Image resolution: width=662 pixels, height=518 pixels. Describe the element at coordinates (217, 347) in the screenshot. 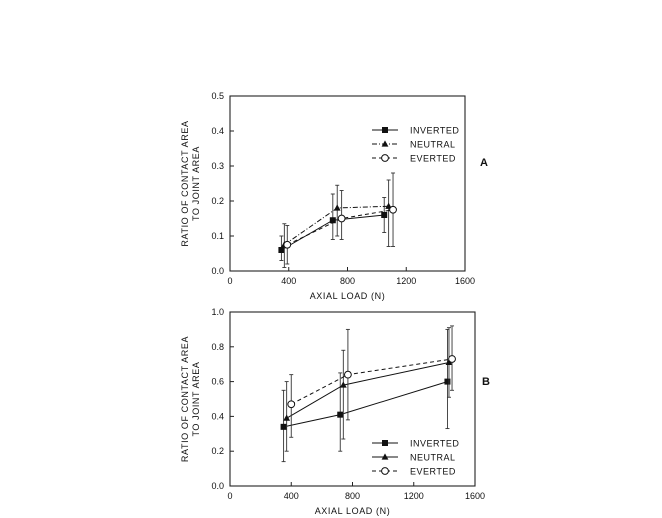

I see `y-tick-label: 0.8` at that location.